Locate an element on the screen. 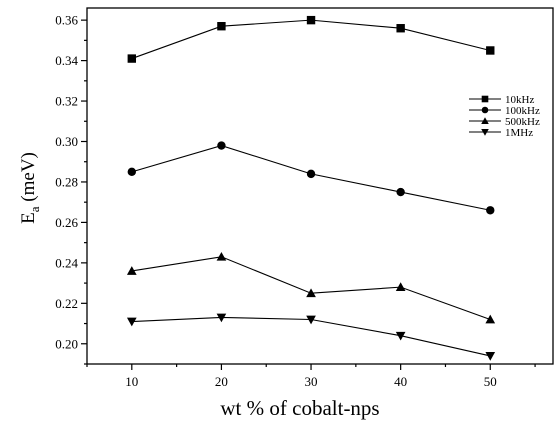 This screenshot has height=424, width=559. legend-label: 500kHz is located at coordinates (522, 122).